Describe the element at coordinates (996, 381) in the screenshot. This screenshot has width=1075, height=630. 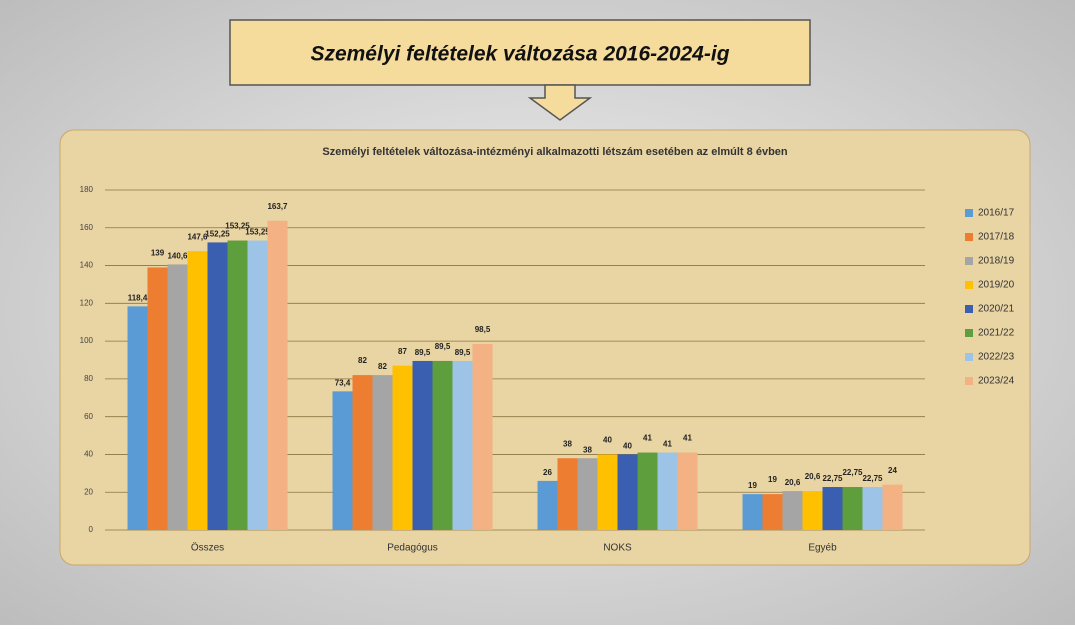
I see `legend-label: 2023/24` at that location.